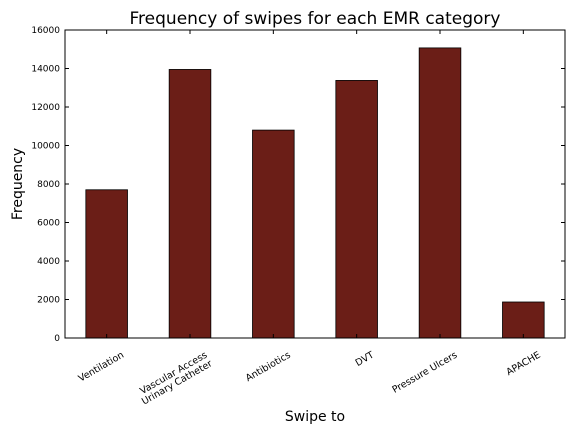 This screenshot has height=432, width=576. I want to click on y-tick-label-3: 6000, so click(48, 224).